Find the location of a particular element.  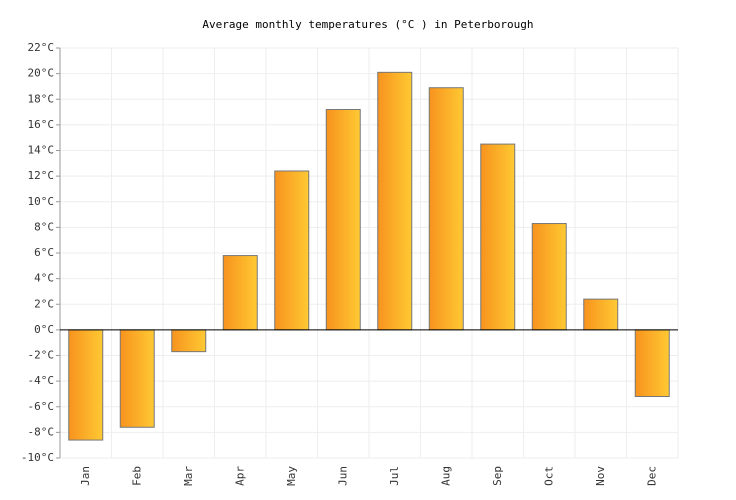

y-tick-label: -6°C is located at coordinates (41, 406).